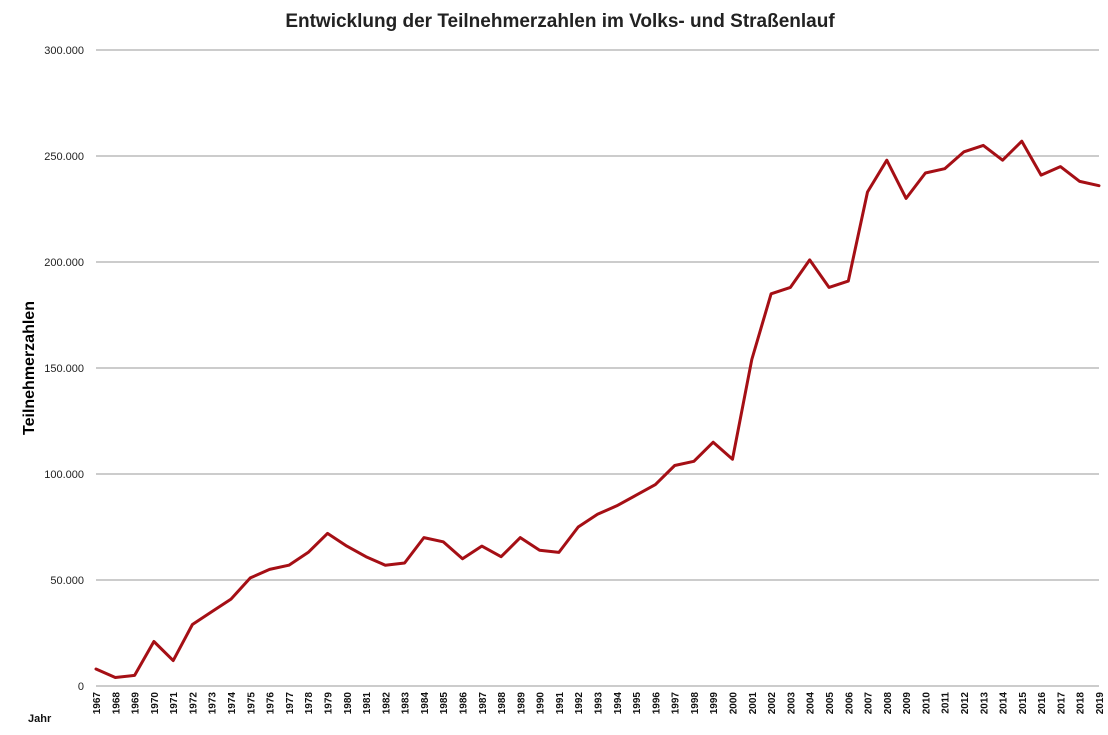 This screenshot has height=735, width=1108. I want to click on x-tick-label: 1968, so click(116, 703).